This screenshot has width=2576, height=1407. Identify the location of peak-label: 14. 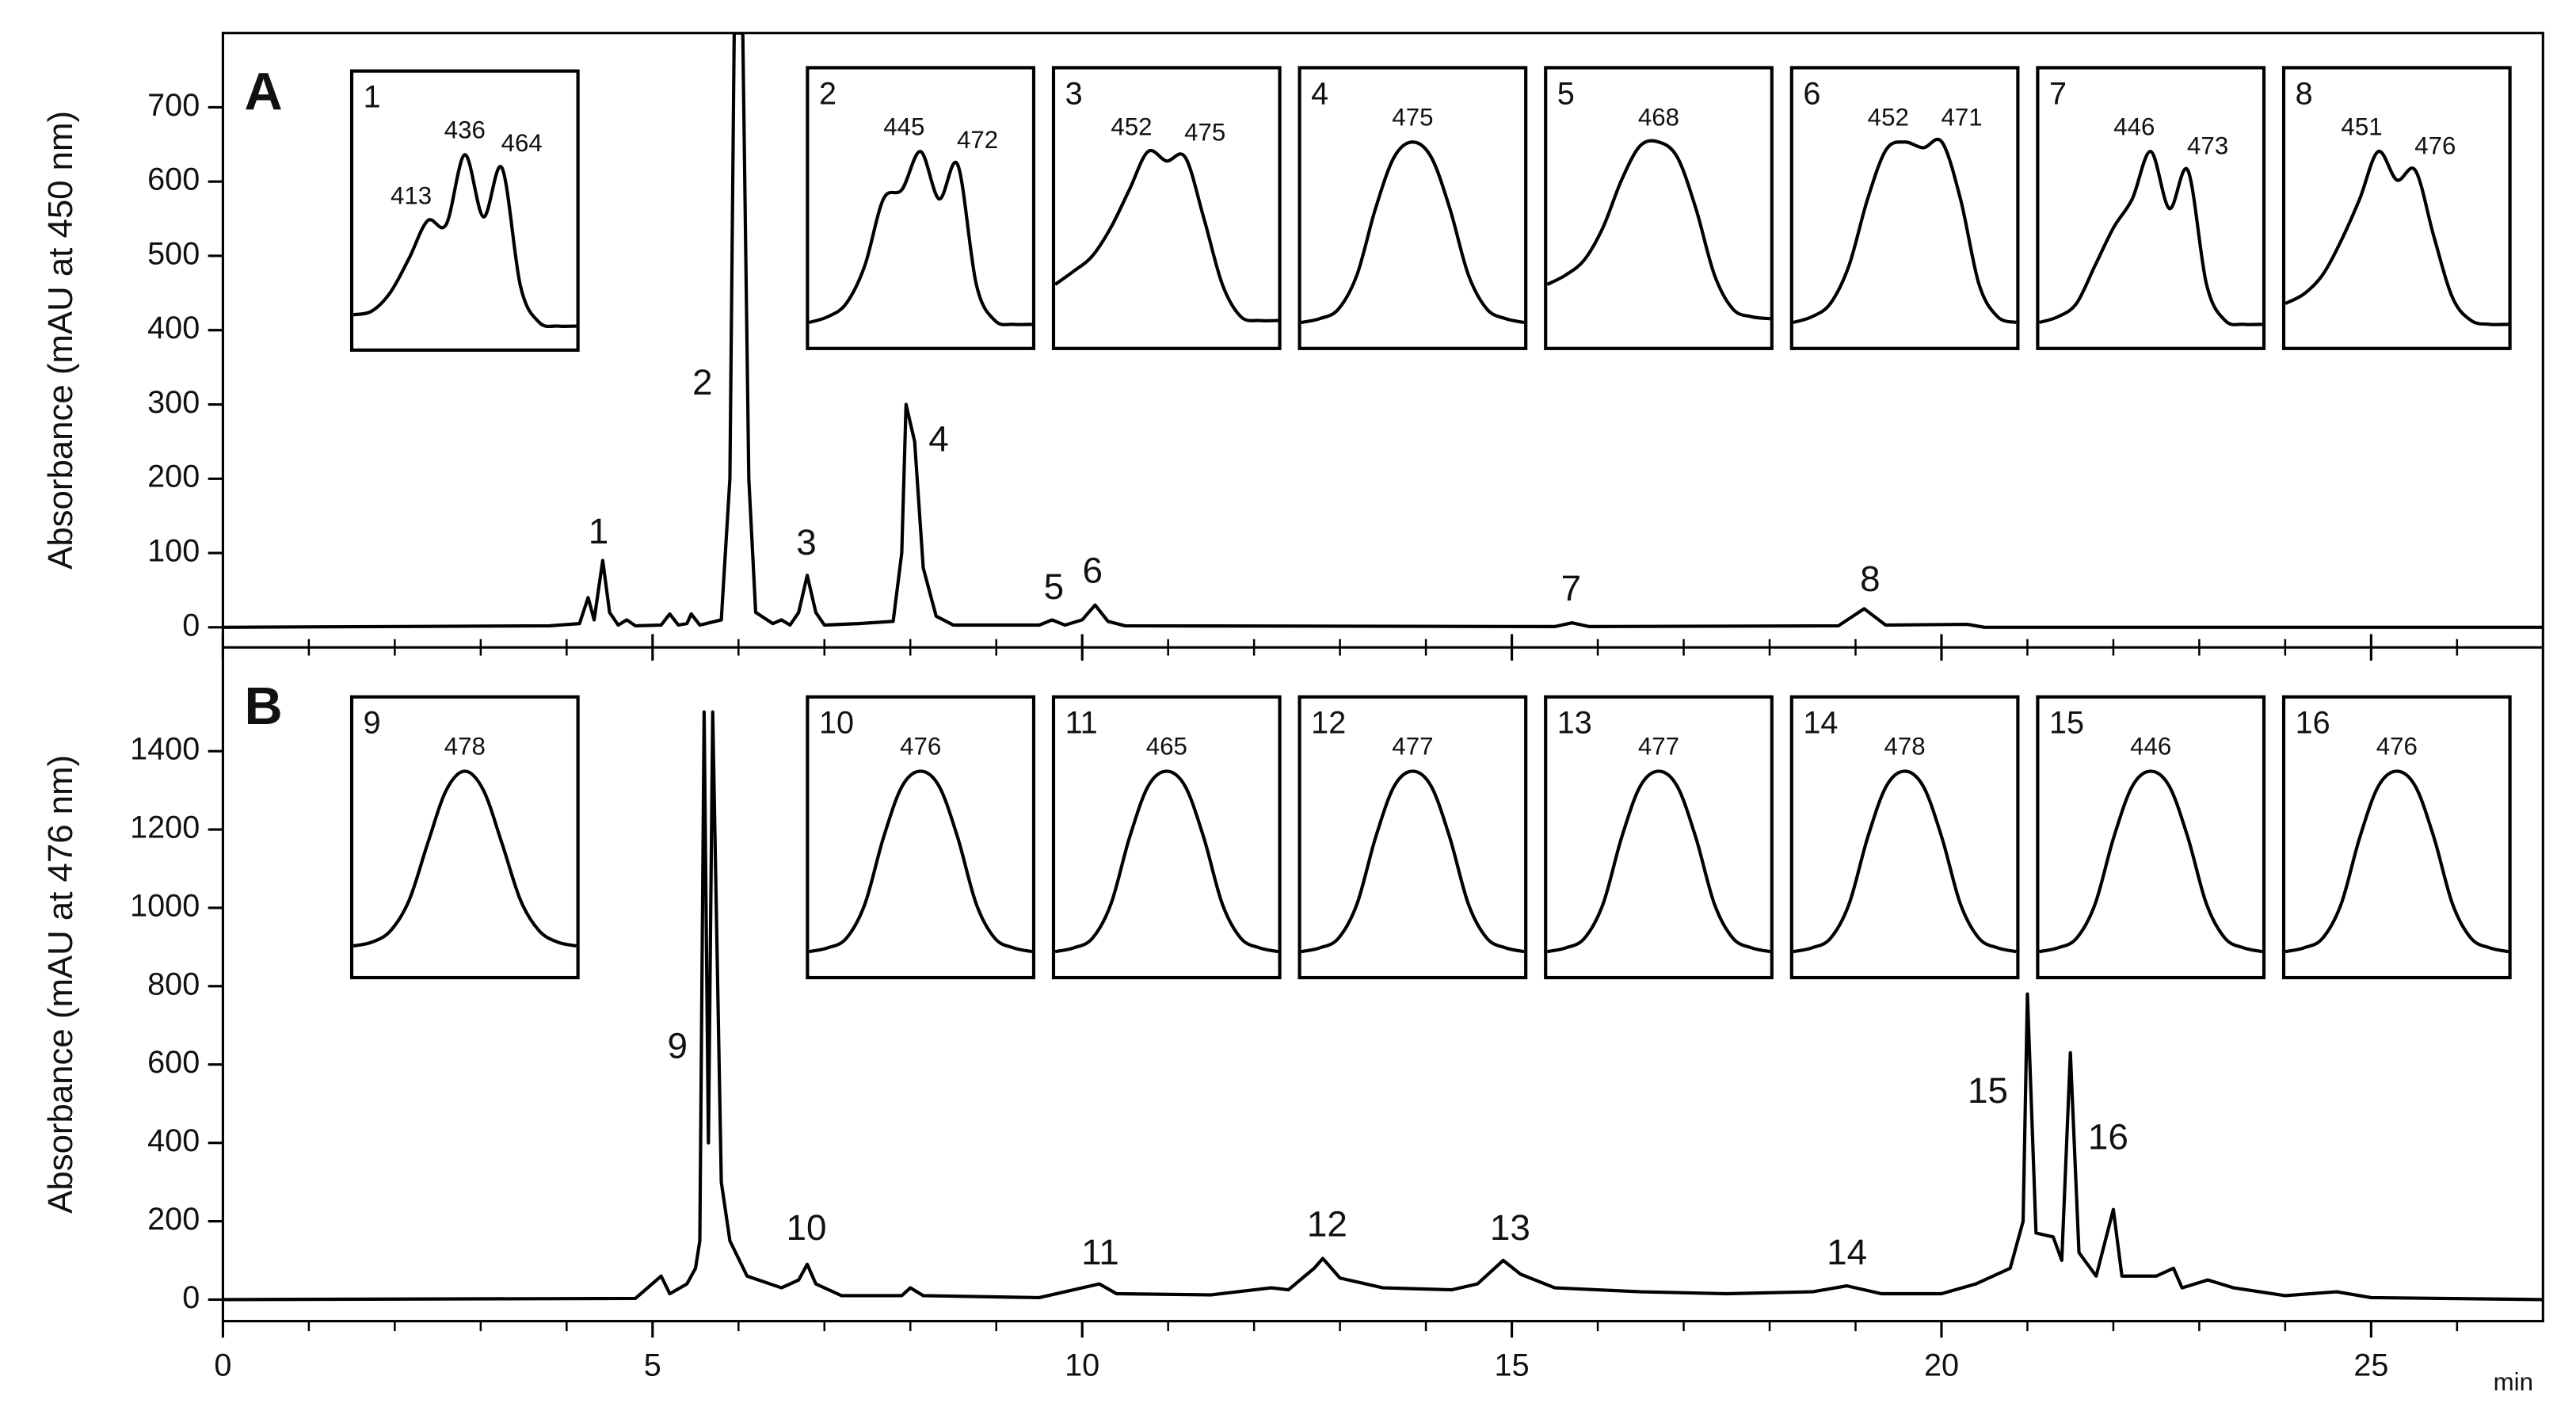
(1847, 1251).